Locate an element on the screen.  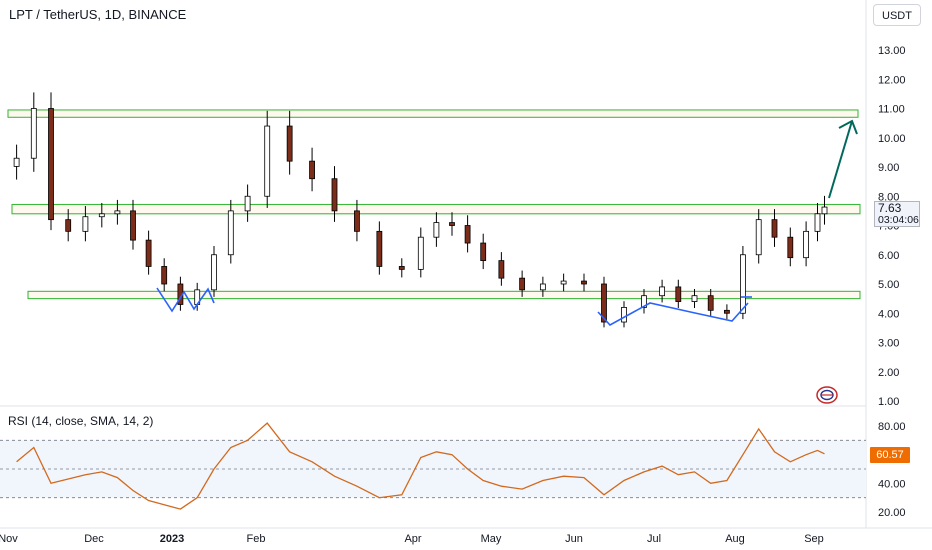
watermark-logo-icon is located at coordinates (827, 395).